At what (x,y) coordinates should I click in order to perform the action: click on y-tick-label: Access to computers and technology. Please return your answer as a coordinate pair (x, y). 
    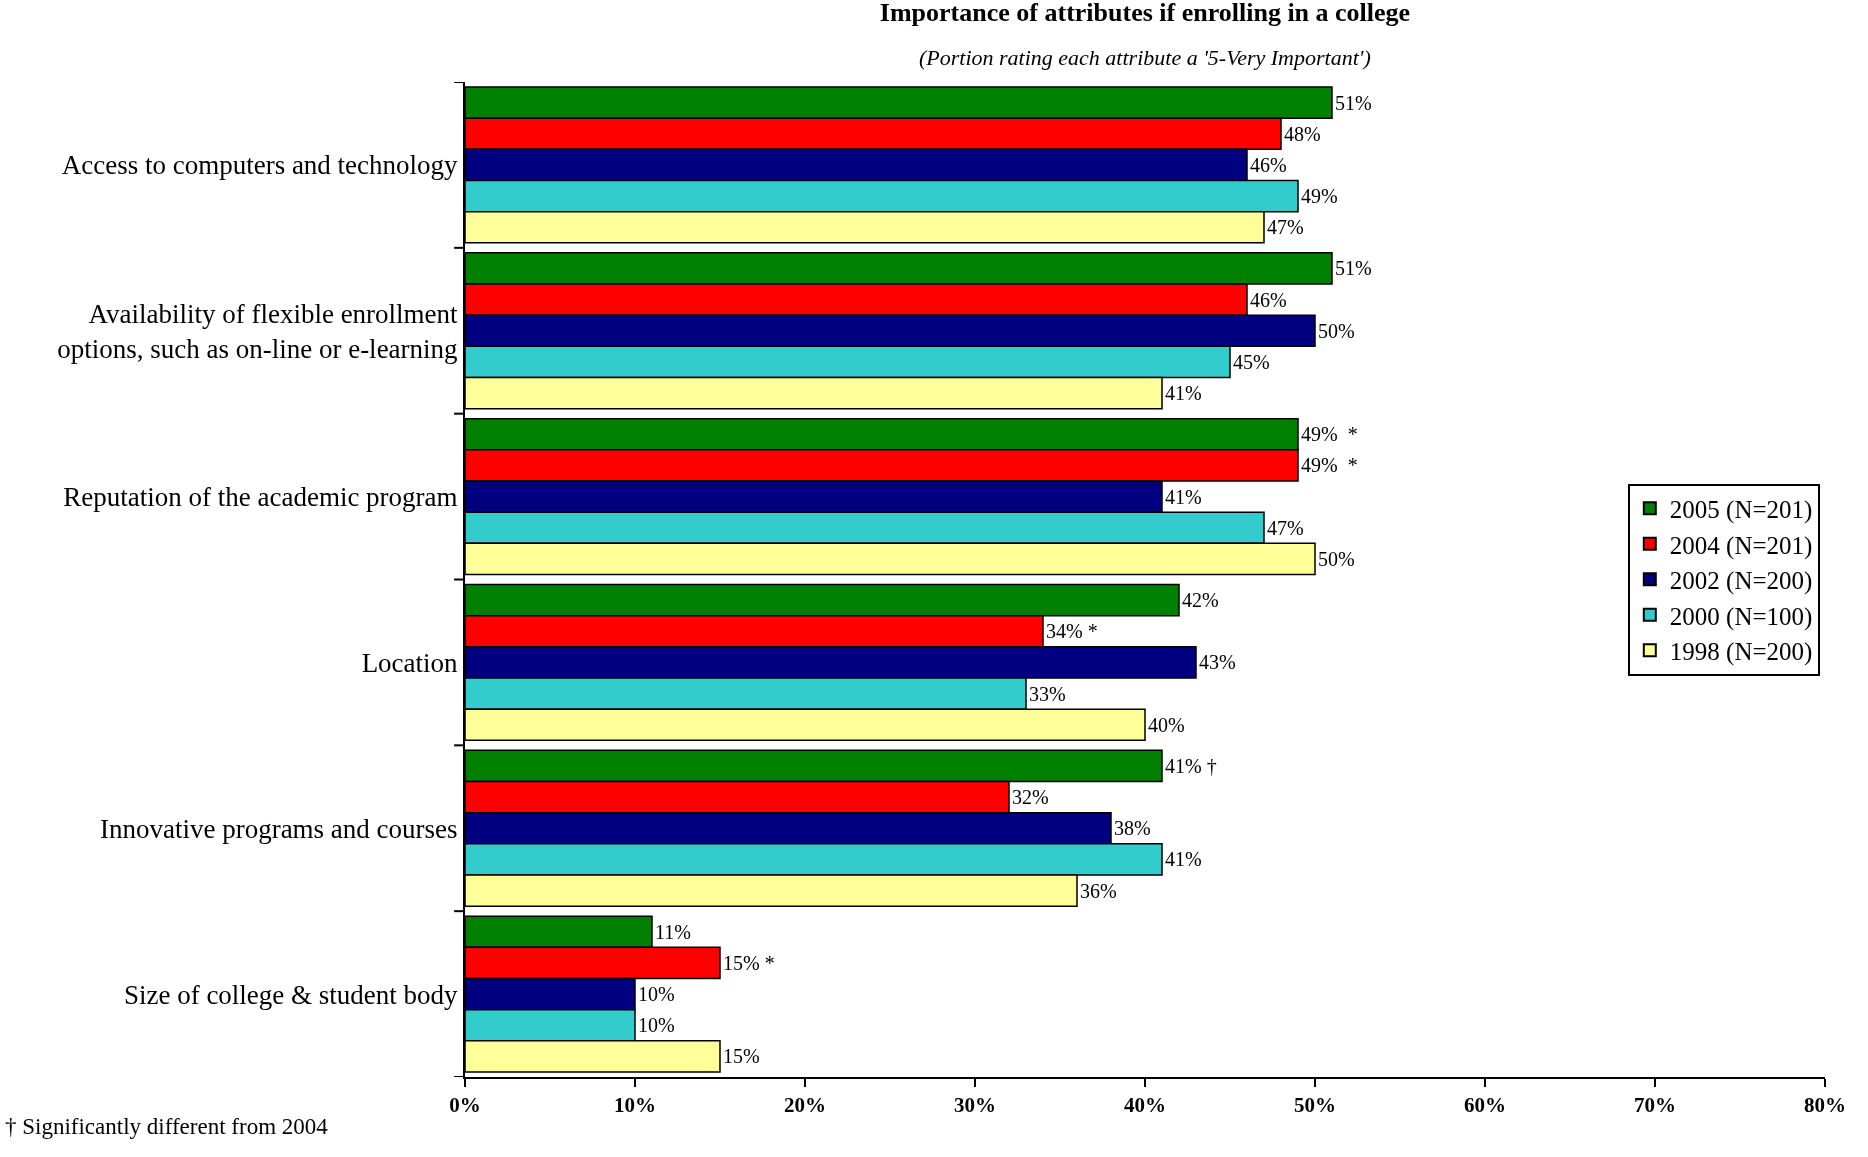
    Looking at the image, I should click on (260, 165).